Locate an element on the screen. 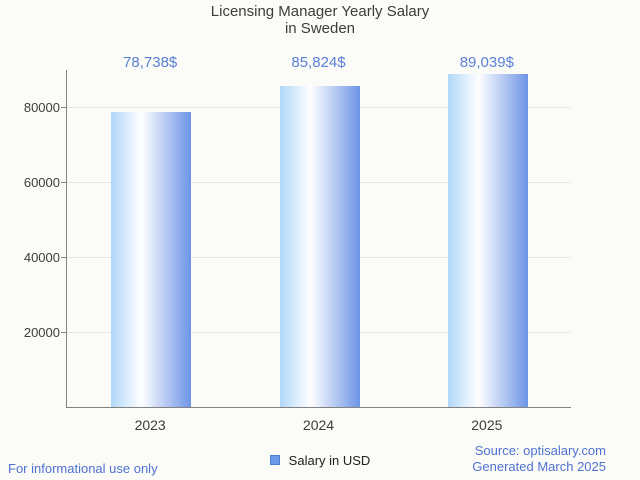 The image size is (640, 480). y-tick-label: 80000 is located at coordinates (41, 108).